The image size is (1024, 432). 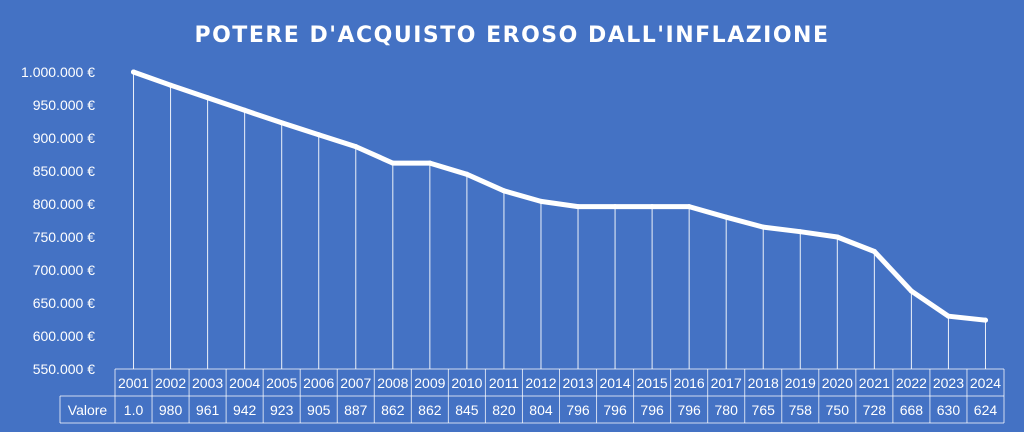 I want to click on table-value-cell: 923, so click(x=282, y=410).